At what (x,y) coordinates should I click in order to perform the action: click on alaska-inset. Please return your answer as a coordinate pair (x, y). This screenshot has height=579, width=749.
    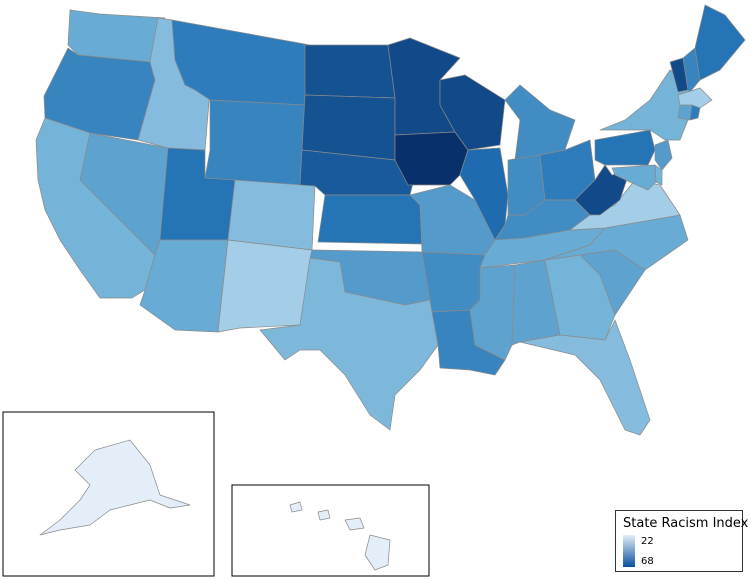
    Looking at the image, I should click on (115, 487).